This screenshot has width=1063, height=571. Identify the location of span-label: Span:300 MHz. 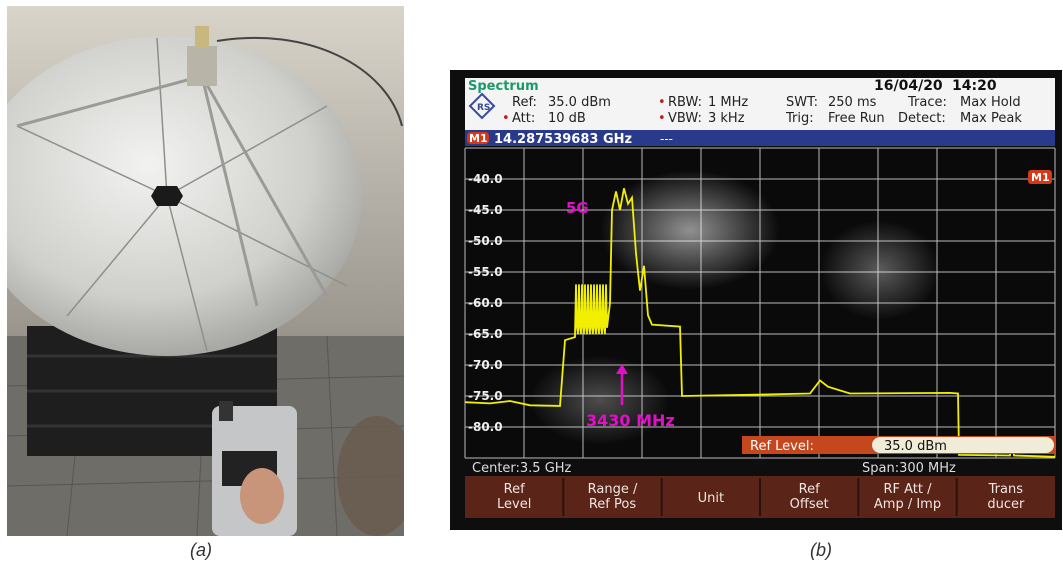
(909, 468).